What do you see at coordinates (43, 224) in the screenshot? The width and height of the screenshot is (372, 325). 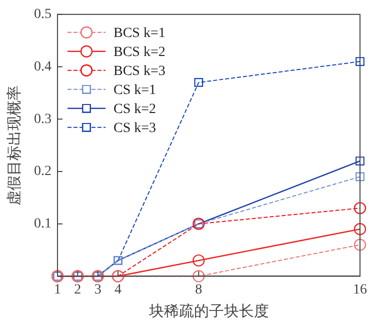 I see `y-tick-label: 0.1` at bounding box center [43, 224].